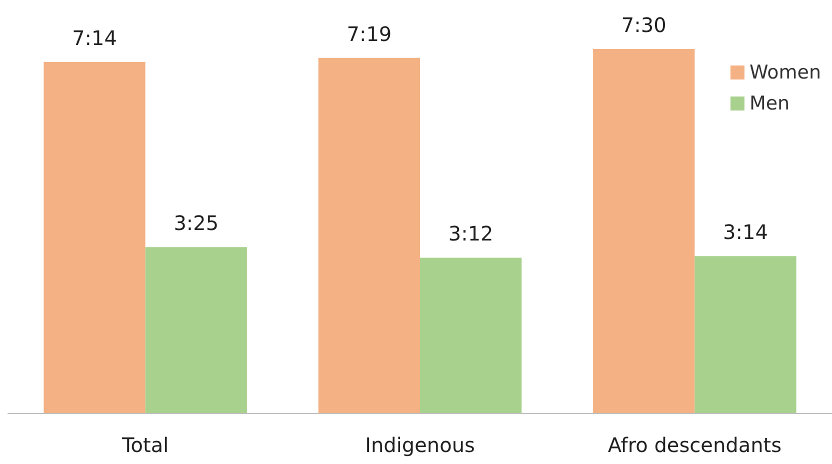 The width and height of the screenshot is (832, 464). I want to click on x-tick-label: Indigenous, so click(420, 445).